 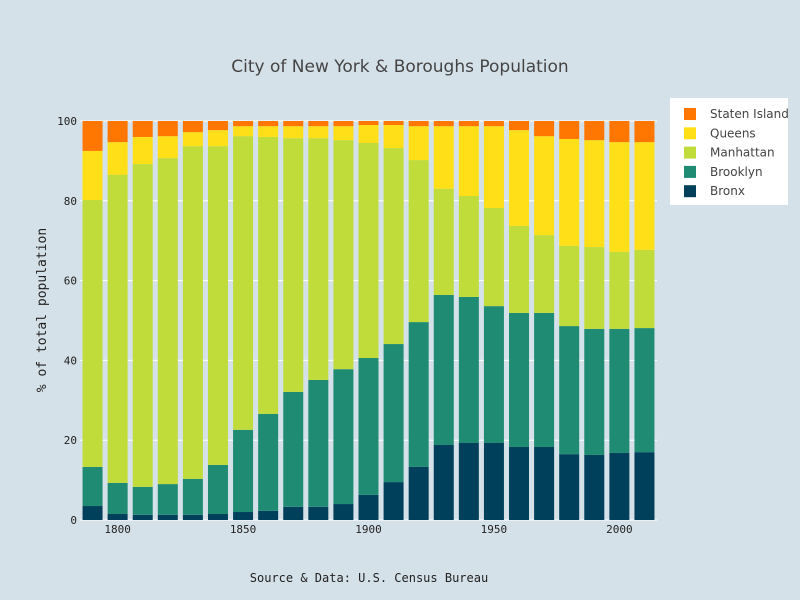 I want to click on y-axis-ticks: 0 20 40 60 80 100, so click(x=67, y=321).